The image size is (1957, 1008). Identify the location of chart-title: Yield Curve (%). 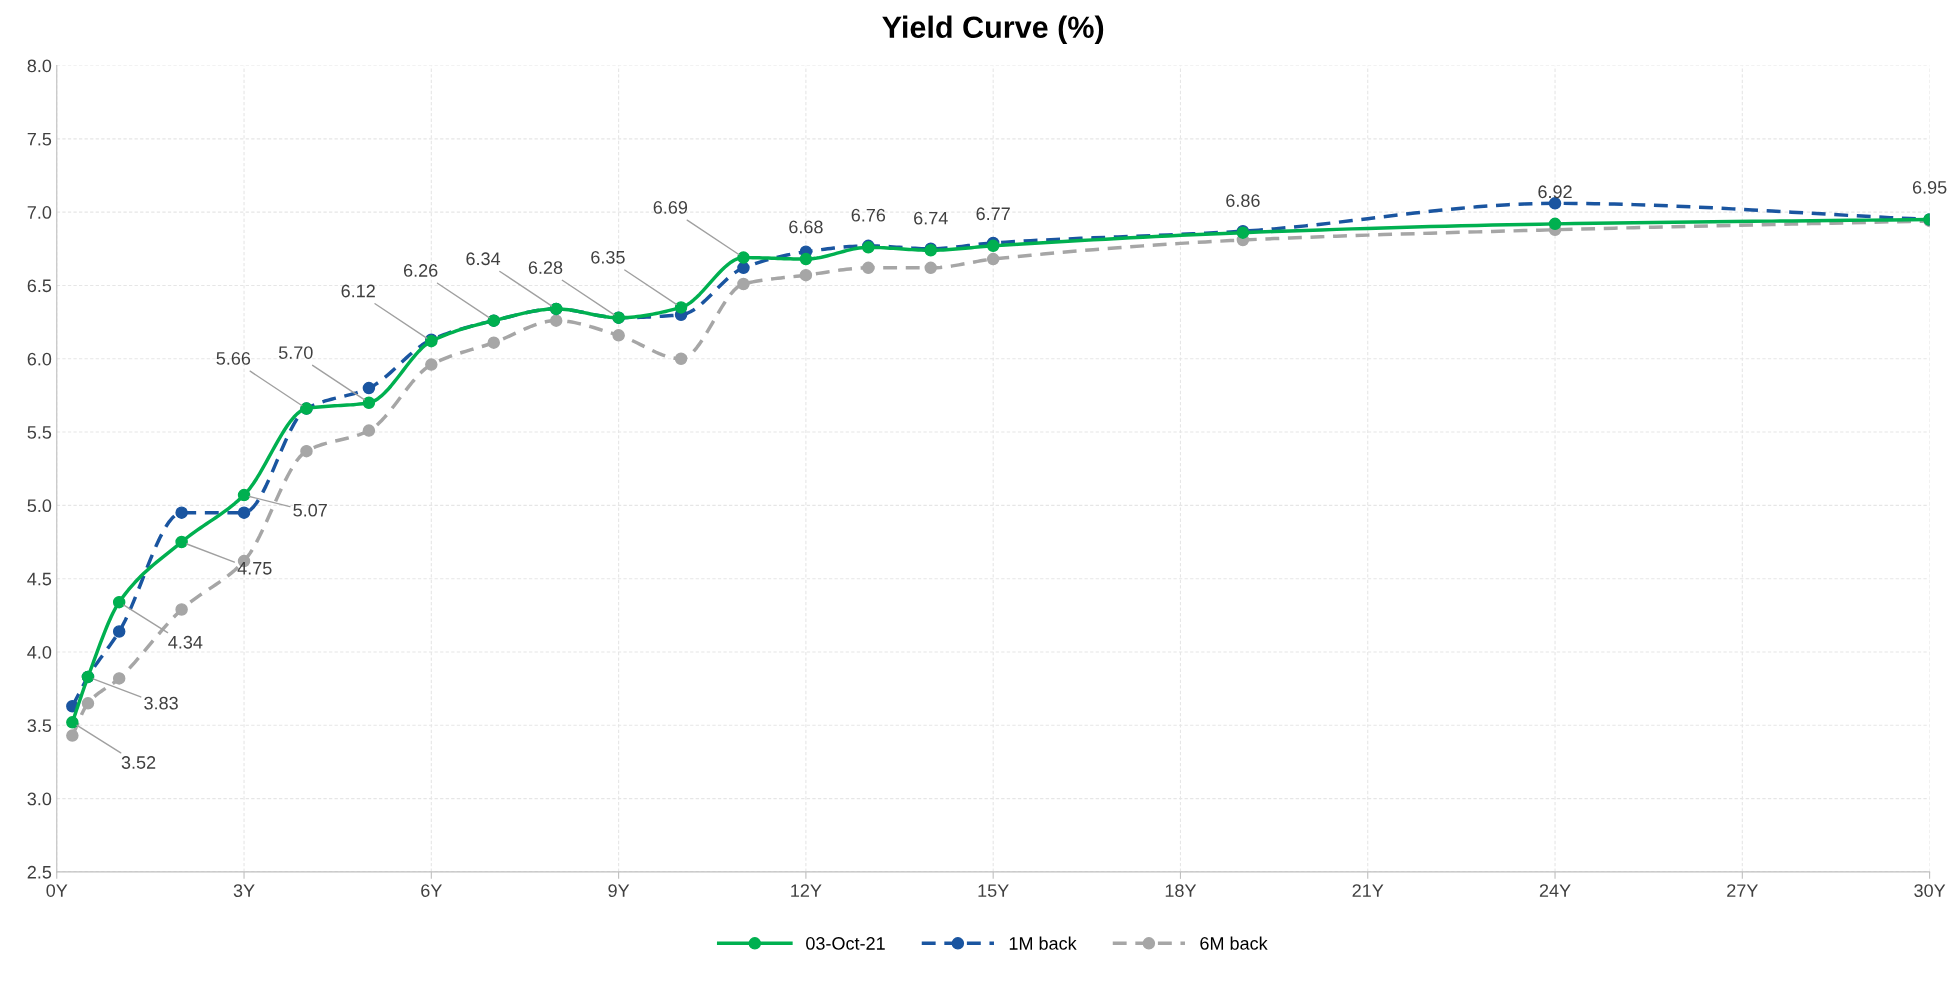
(993, 30).